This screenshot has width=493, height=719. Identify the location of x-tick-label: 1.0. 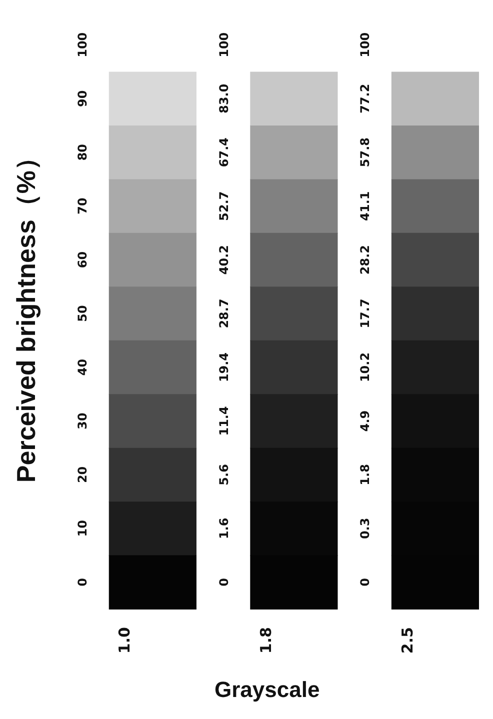
(125, 640).